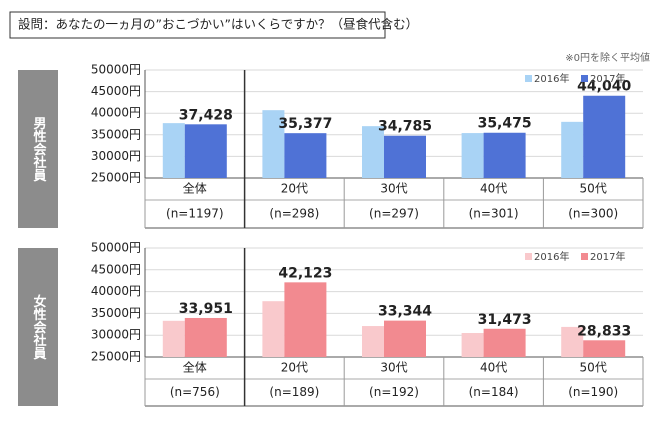 The image size is (659, 423). What do you see at coordinates (494, 392) in the screenshot?
I see `sample-size: (n=184)` at bounding box center [494, 392].